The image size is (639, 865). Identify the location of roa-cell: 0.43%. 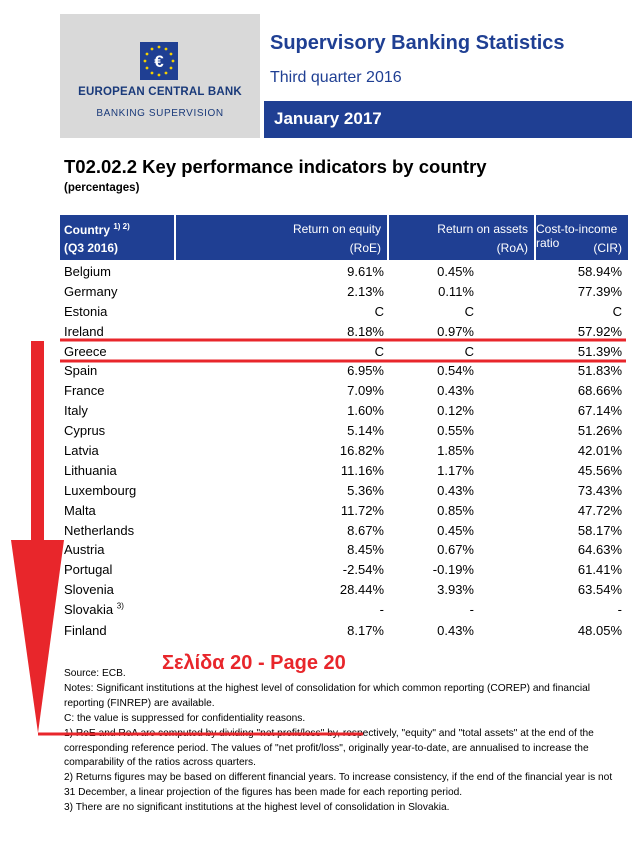
(455, 490).